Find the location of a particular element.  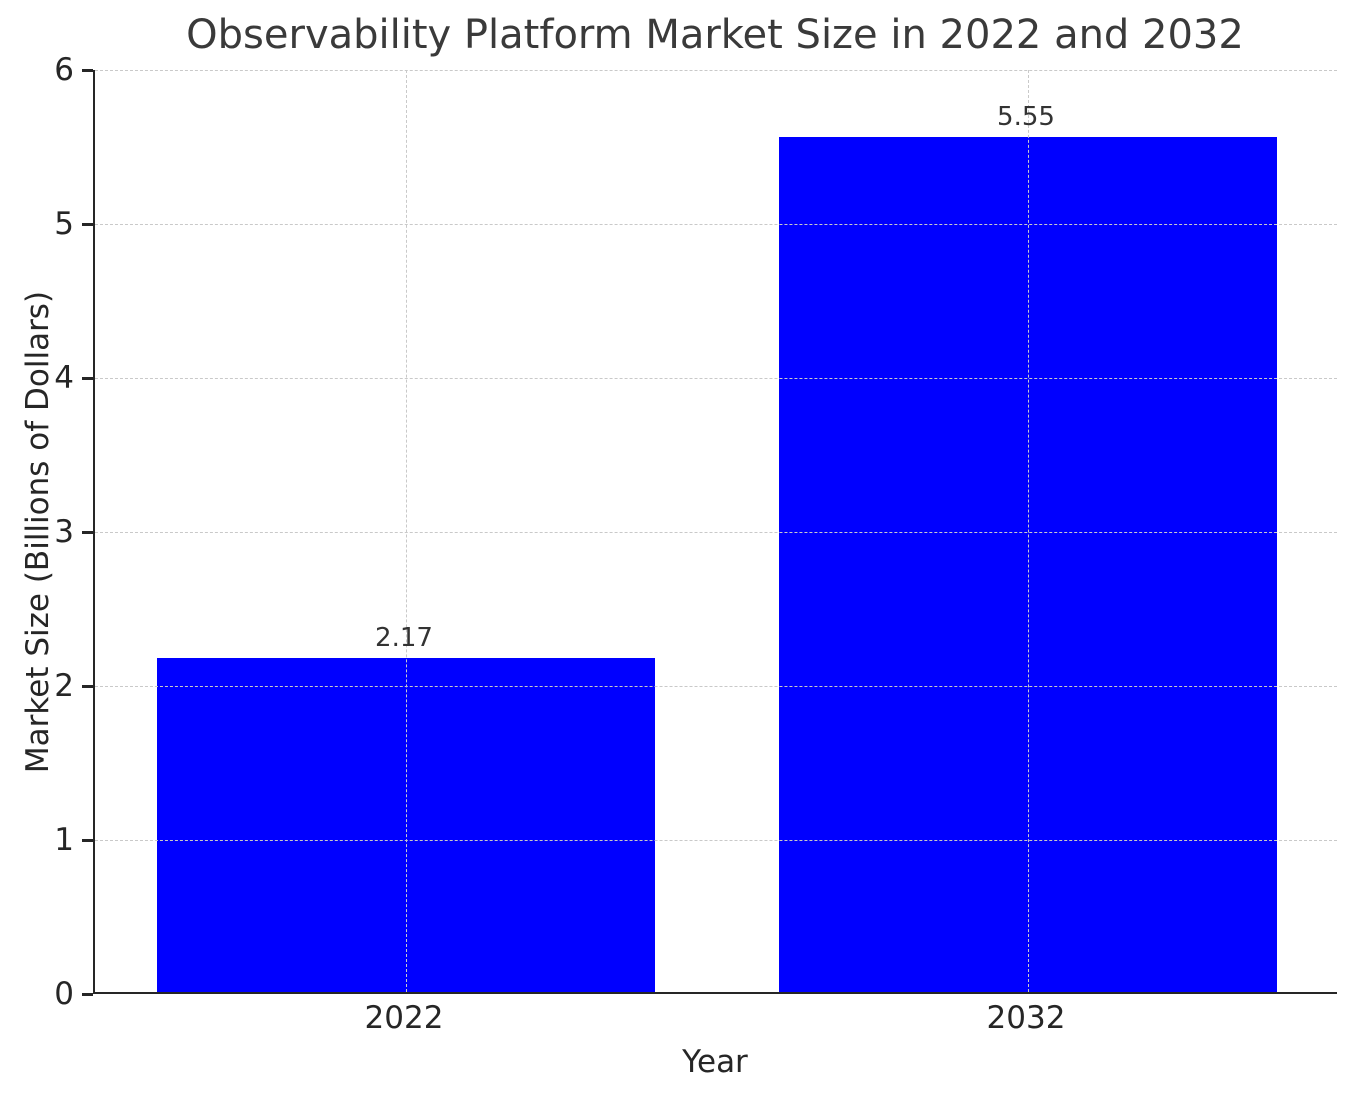

bar-value-label-2032: 5.55 is located at coordinates (1026, 117).